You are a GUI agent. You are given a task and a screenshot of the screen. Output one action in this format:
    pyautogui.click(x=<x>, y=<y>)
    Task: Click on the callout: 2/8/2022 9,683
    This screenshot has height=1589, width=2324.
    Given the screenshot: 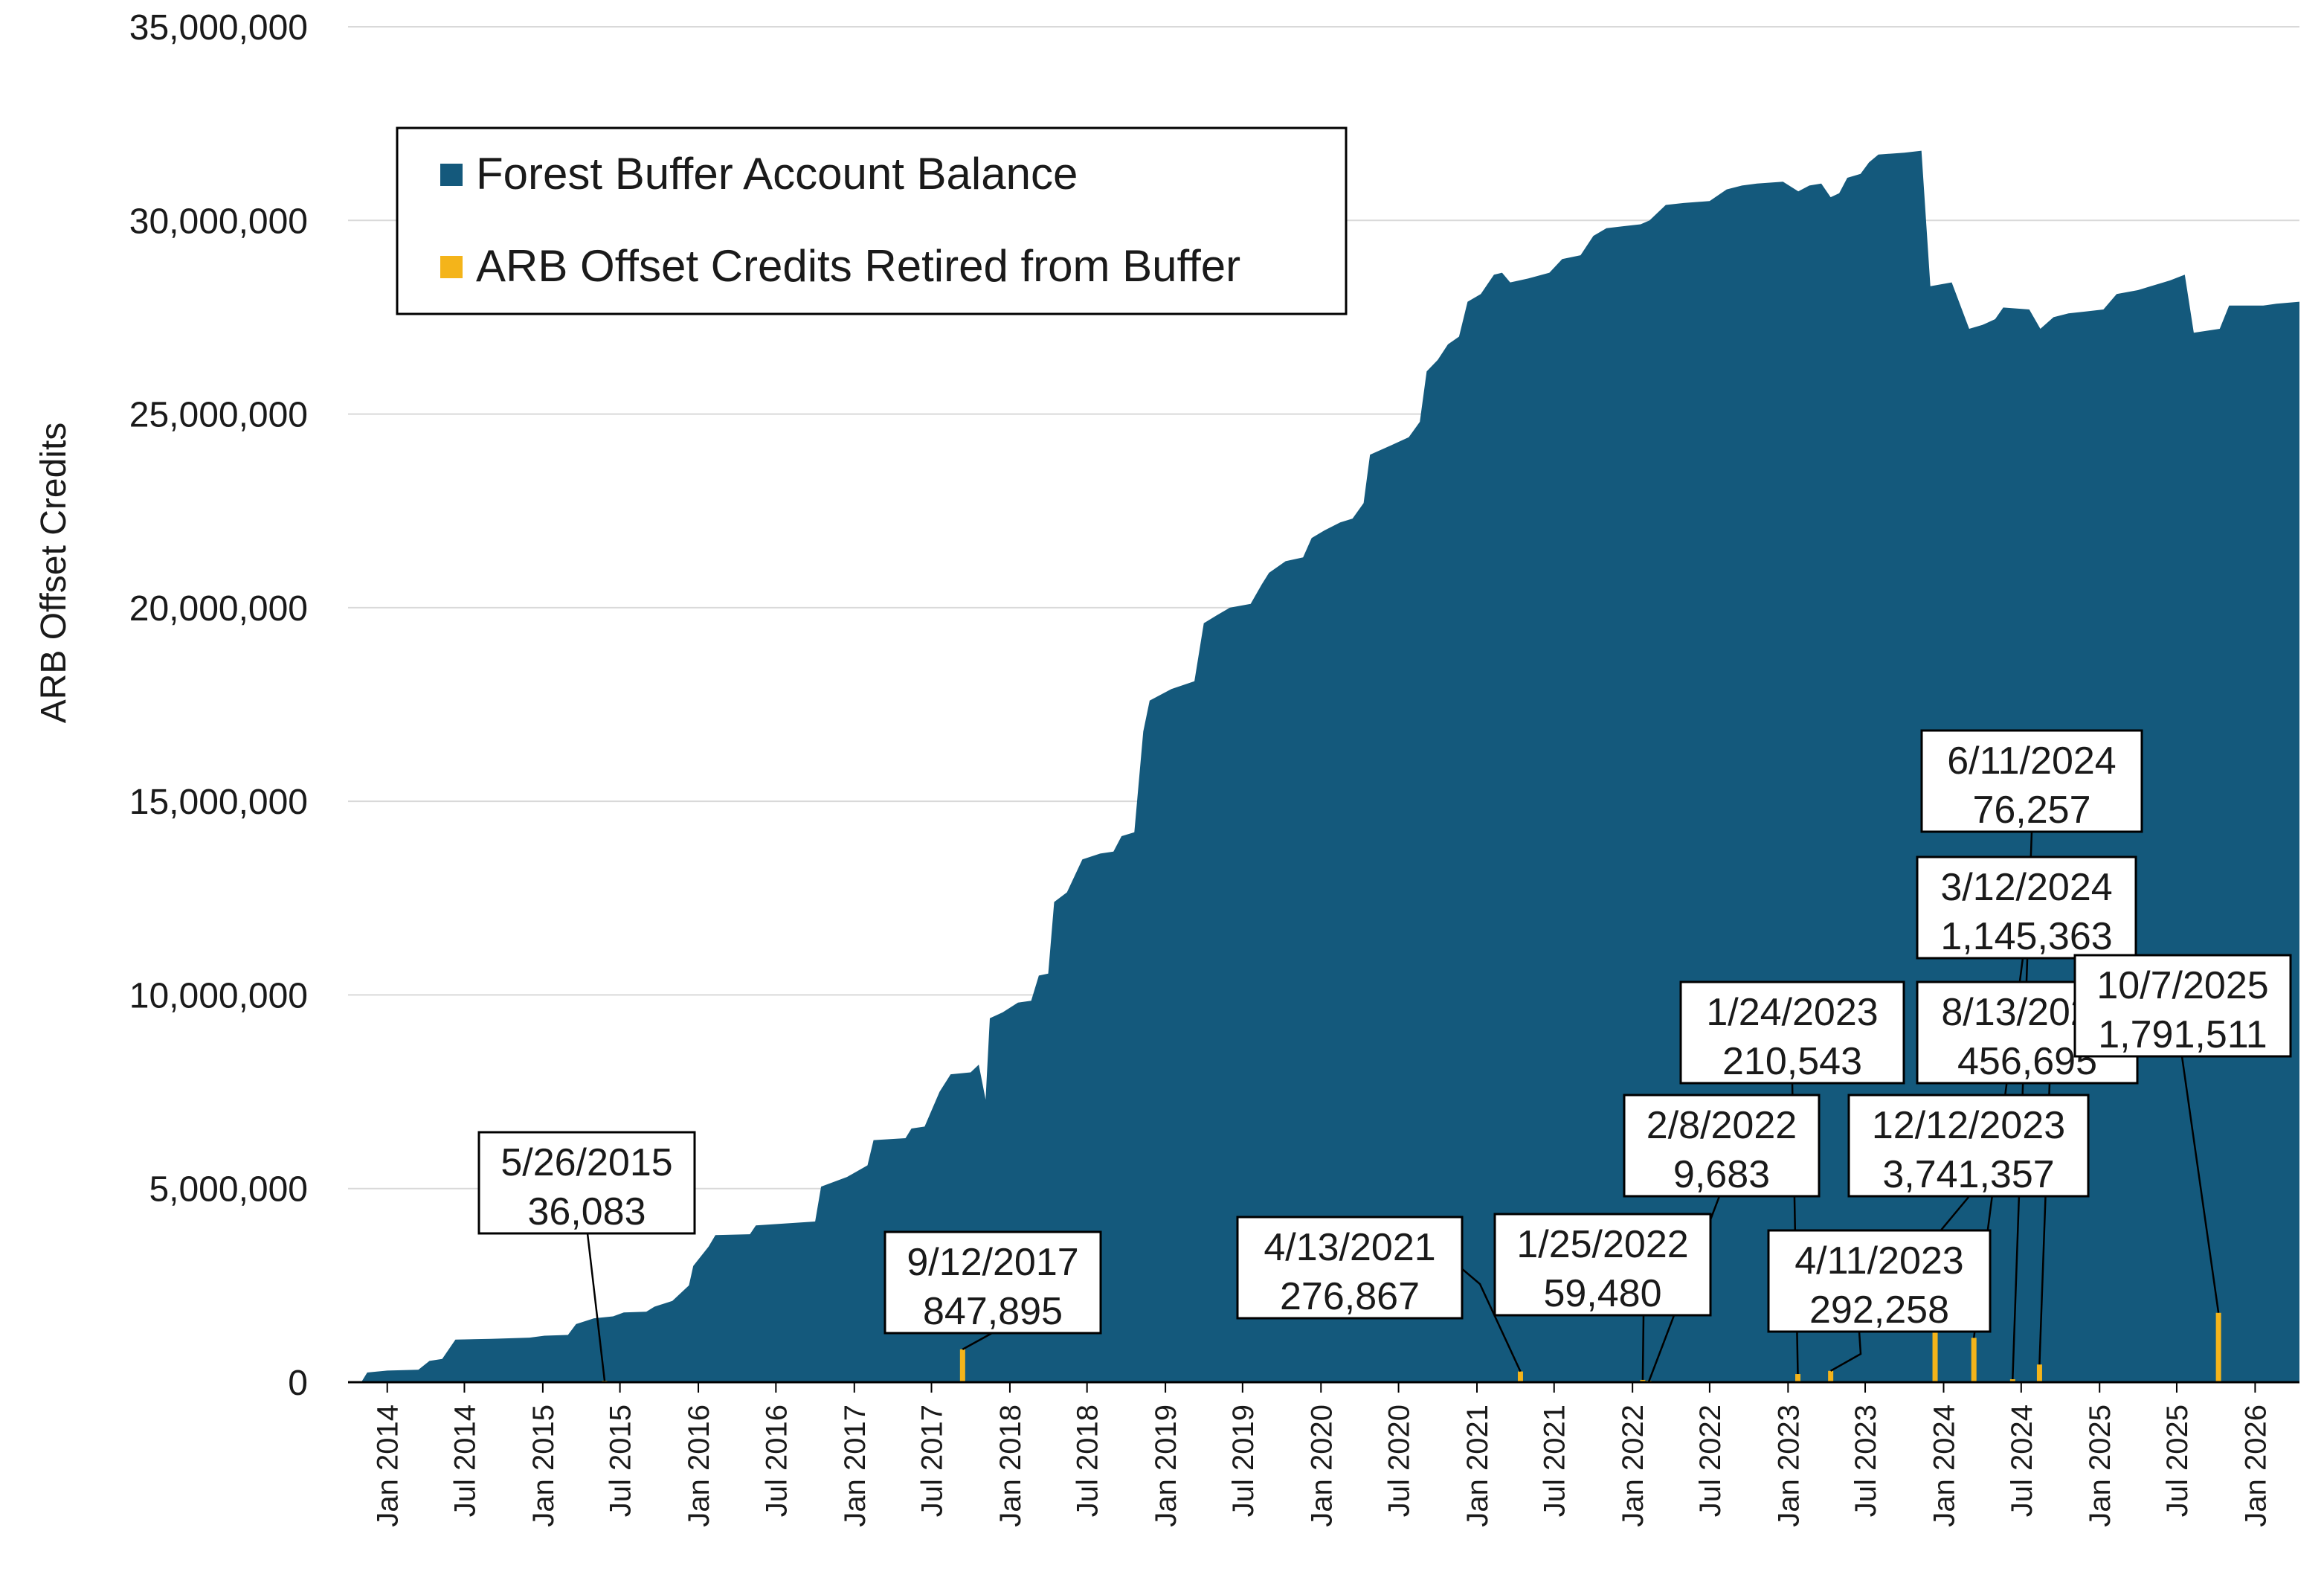 What is the action you would take?
    pyautogui.click(x=1722, y=1146)
    